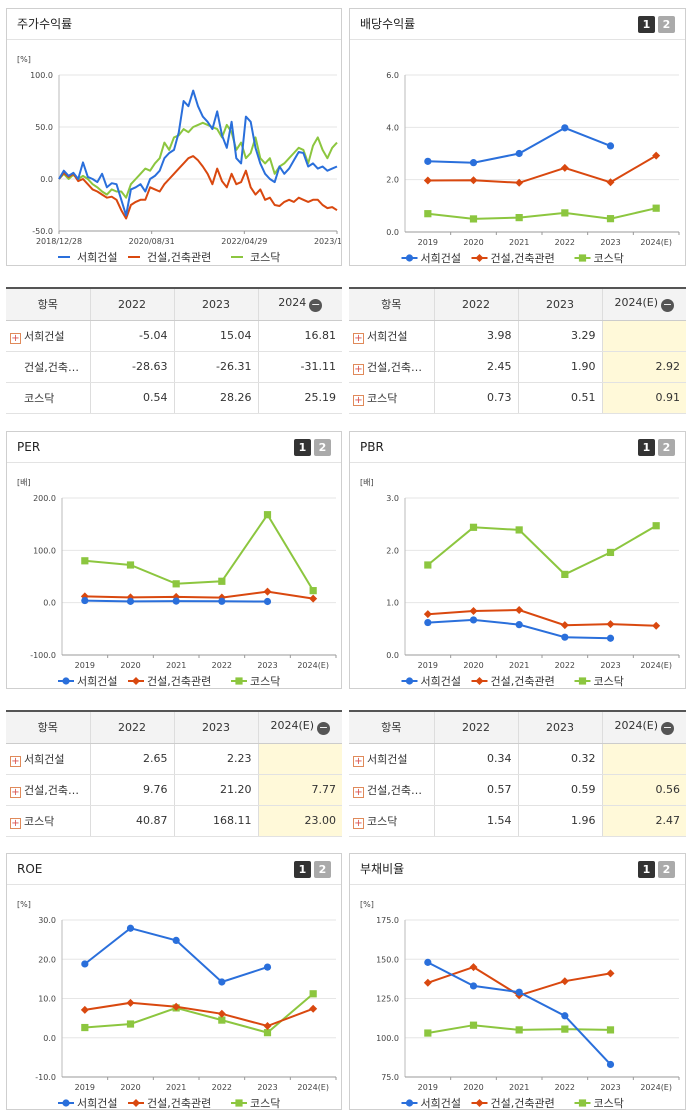  What do you see at coordinates (372, 447) in the screenshot?
I see `panel-title: PBR` at bounding box center [372, 447].